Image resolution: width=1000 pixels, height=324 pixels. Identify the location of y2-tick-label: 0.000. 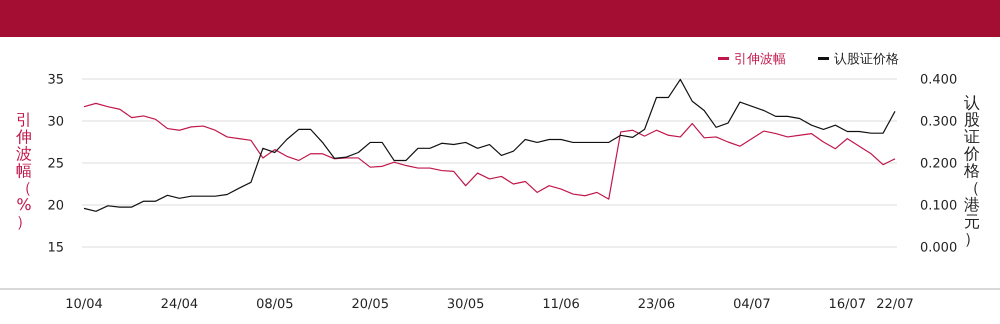
(939, 248).